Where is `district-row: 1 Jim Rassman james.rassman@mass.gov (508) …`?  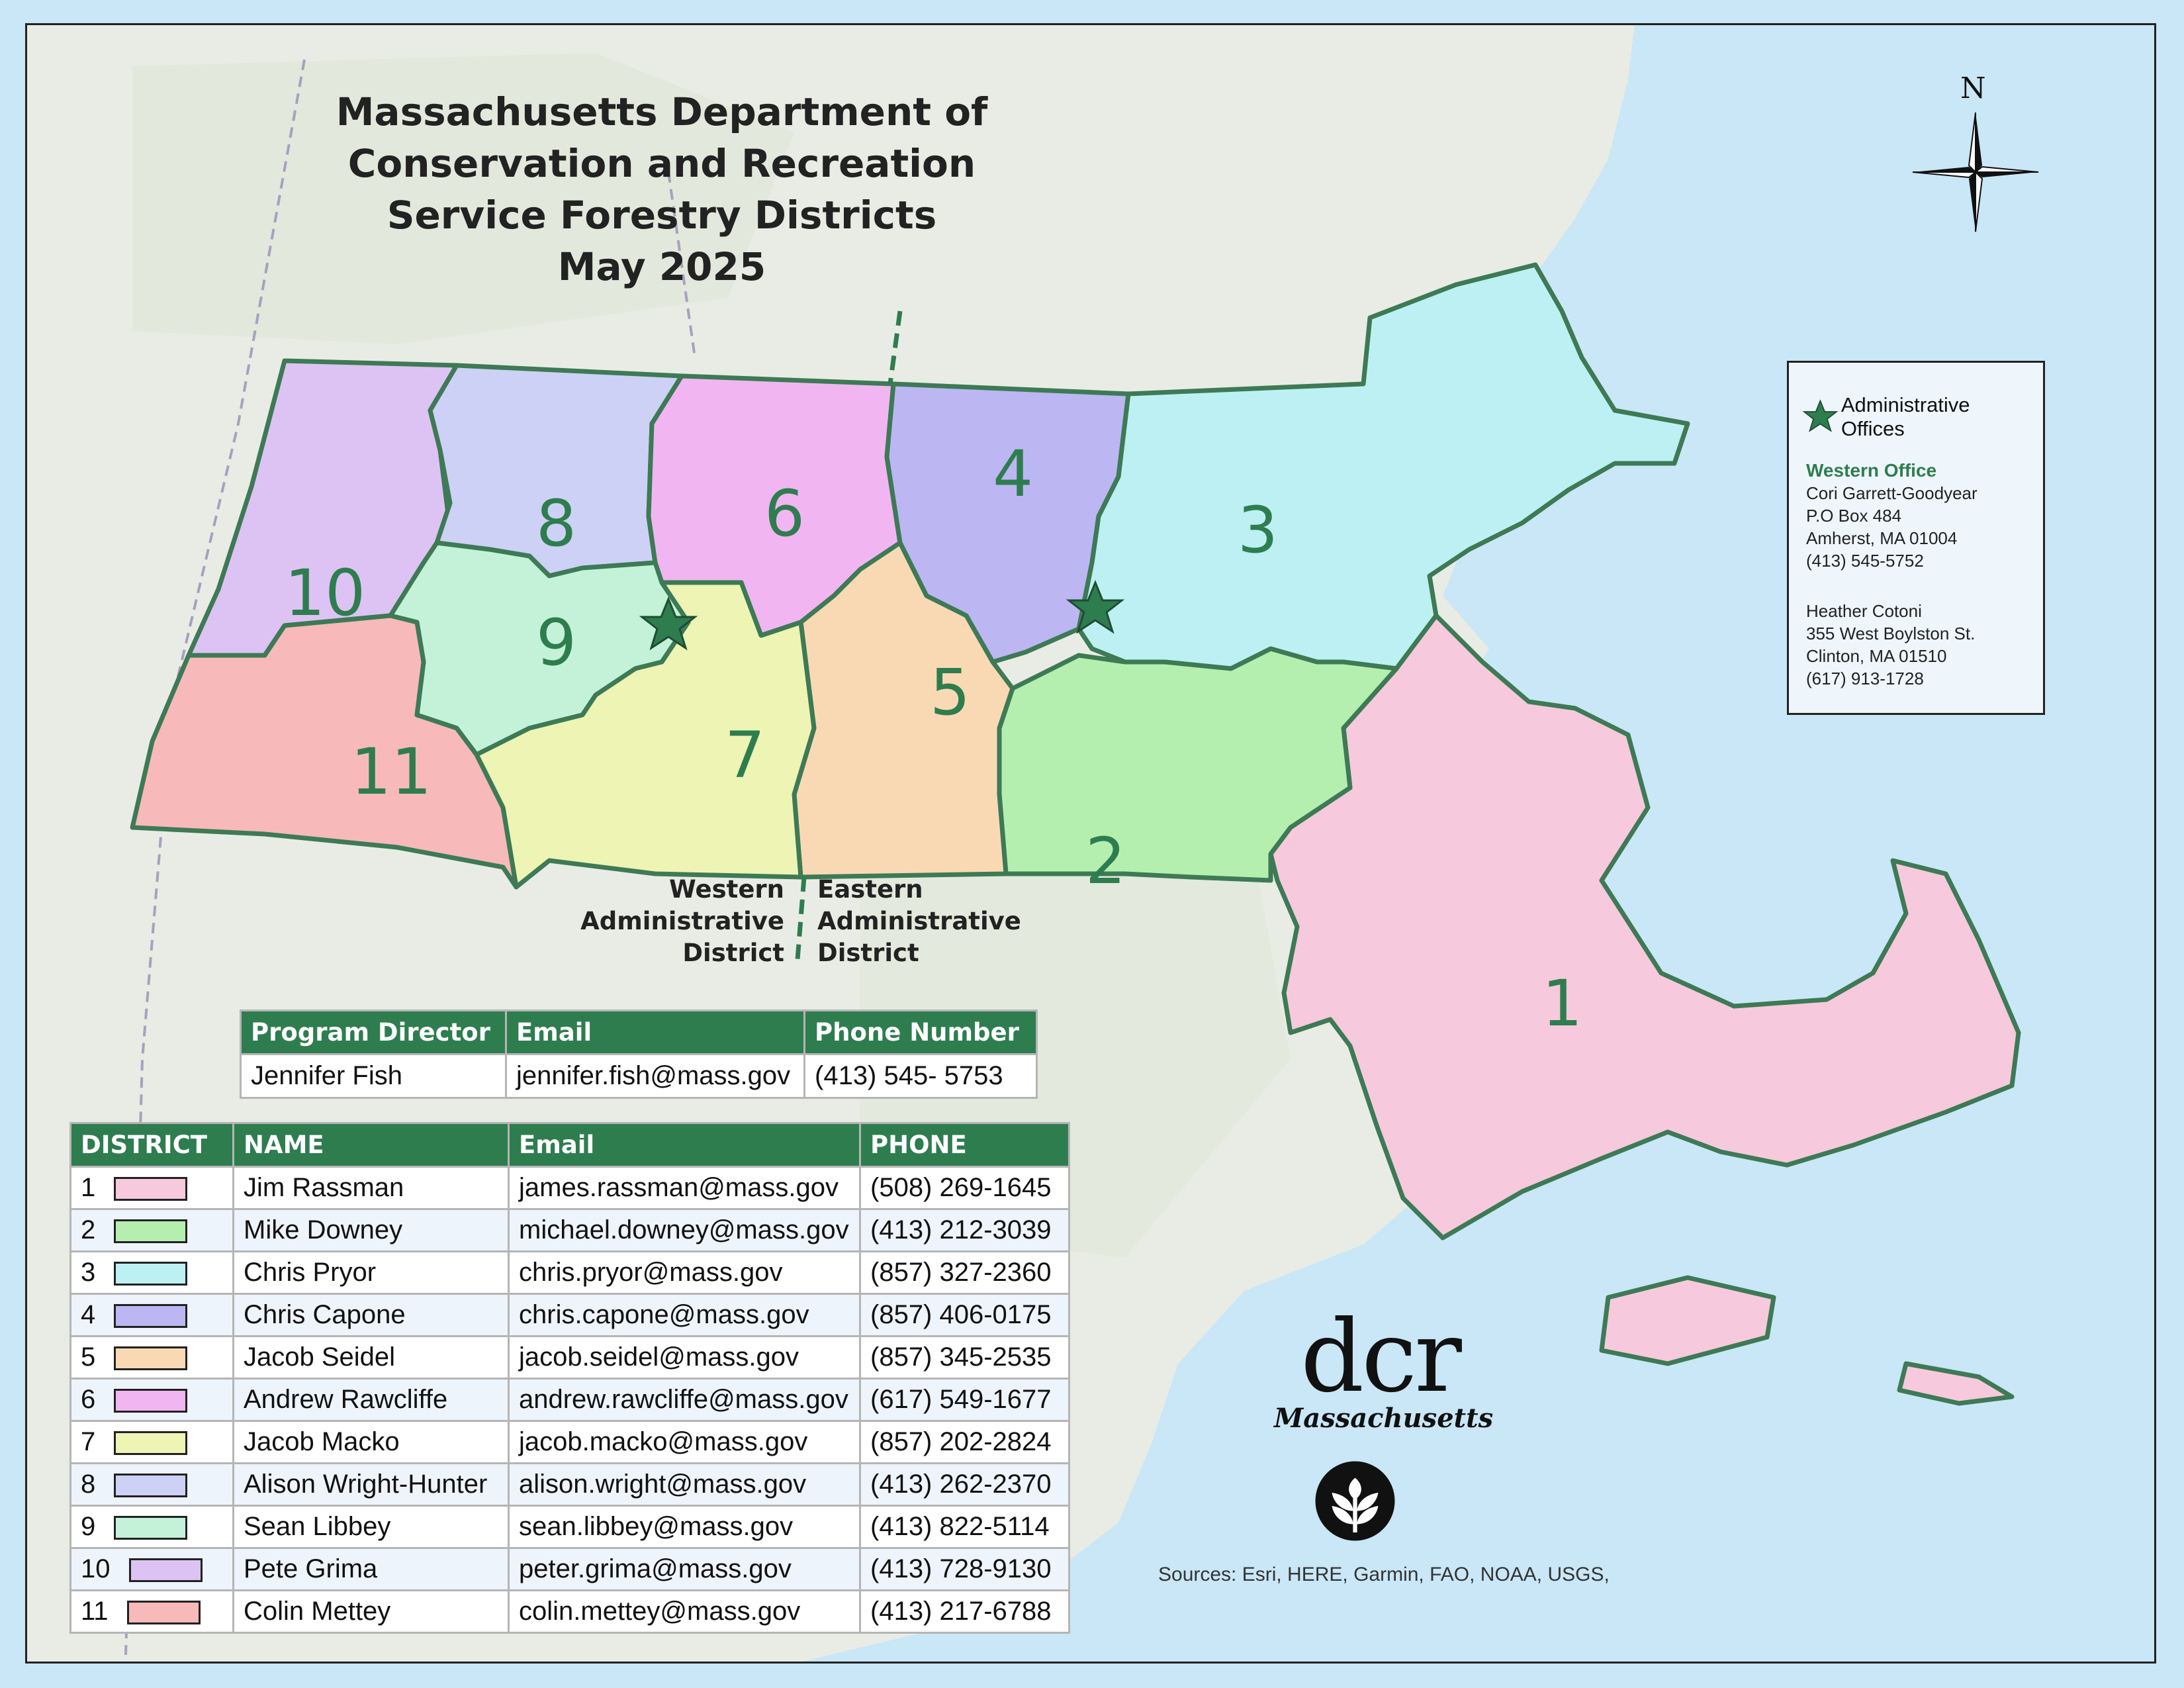
district-row: 1 Jim Rassman james.rassman@mass.gov (508) … is located at coordinates (569, 1188).